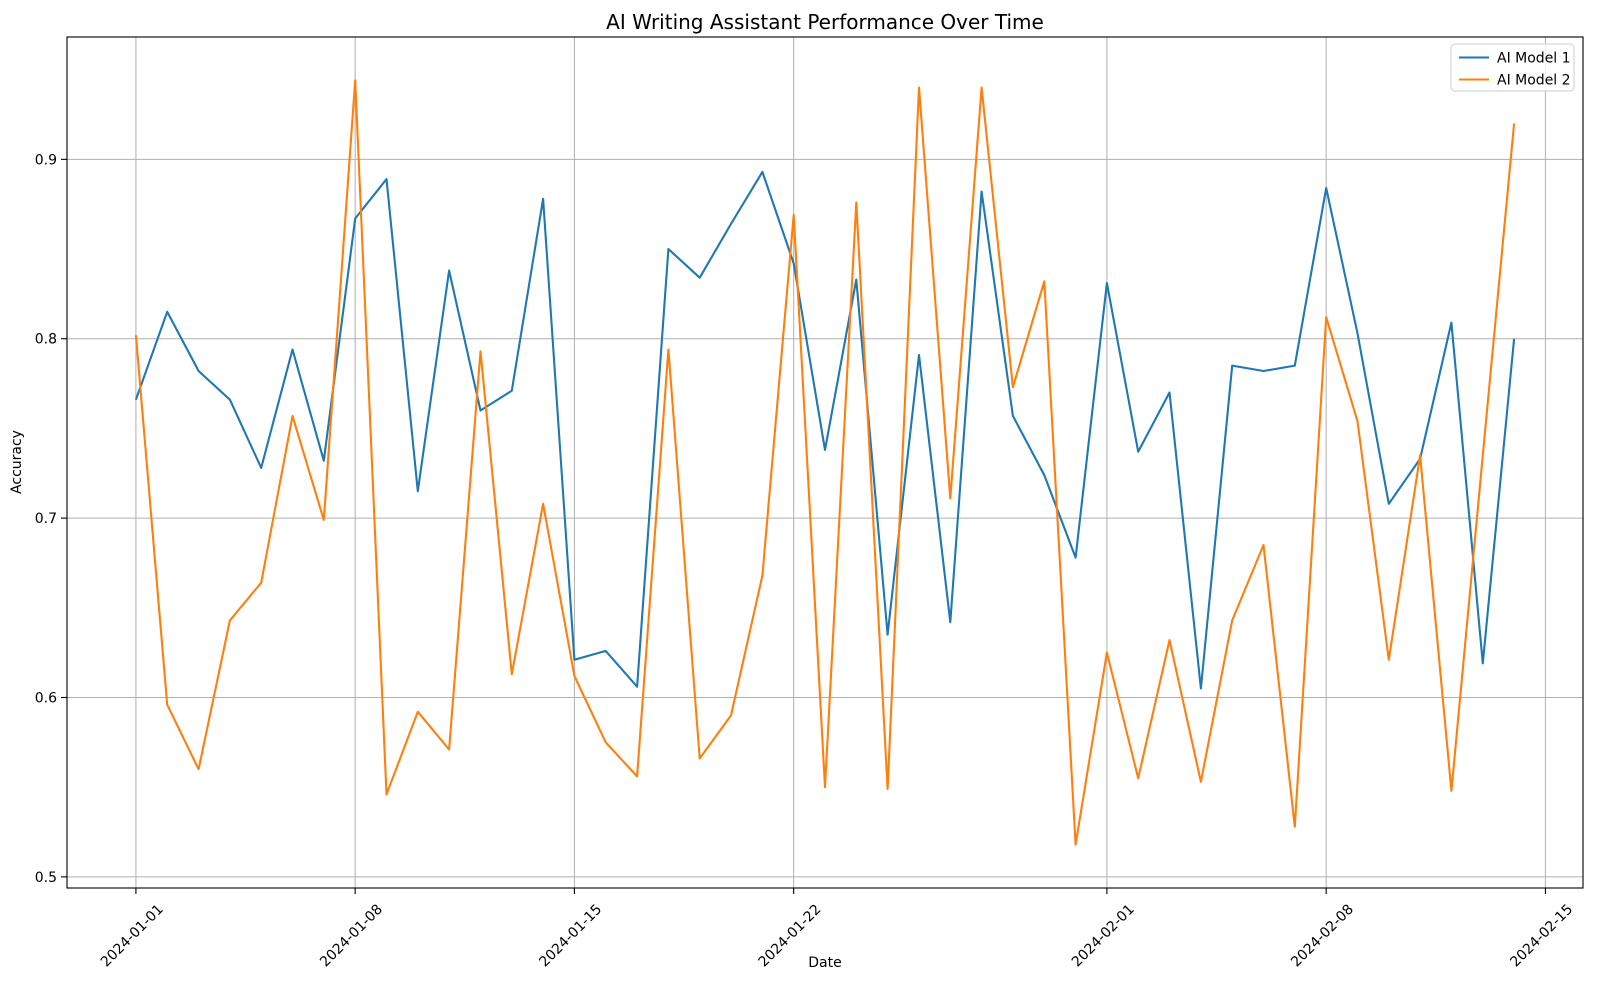 The image size is (1600, 1000). I want to click on x-tick-label: 2024-02-08, so click(1322, 936).